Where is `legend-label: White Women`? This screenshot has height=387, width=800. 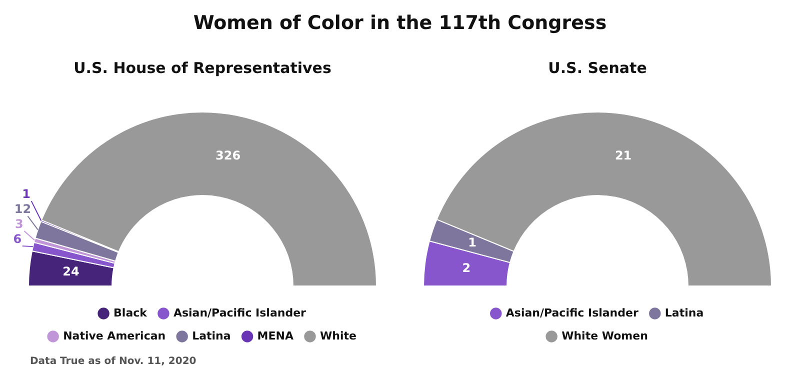
legend-label: White Women is located at coordinates (605, 335).